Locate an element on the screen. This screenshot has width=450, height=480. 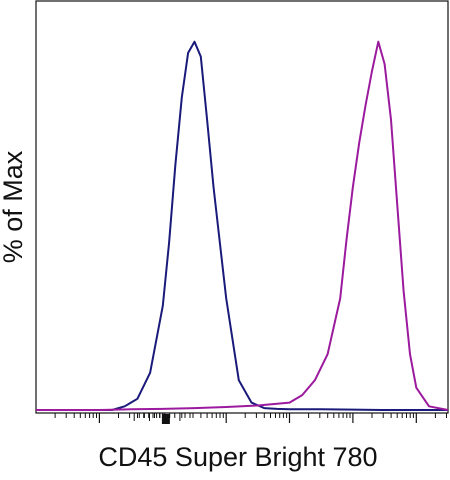
x-axis-ticks is located at coordinates (250, 418).